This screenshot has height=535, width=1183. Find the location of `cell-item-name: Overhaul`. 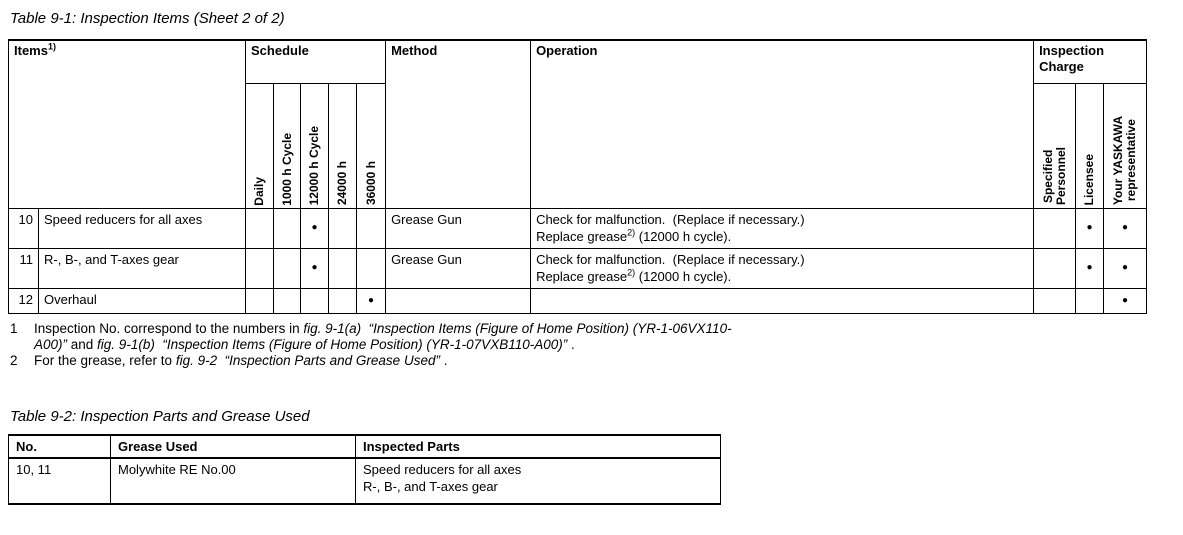

cell-item-name: Overhaul is located at coordinates (142, 300).